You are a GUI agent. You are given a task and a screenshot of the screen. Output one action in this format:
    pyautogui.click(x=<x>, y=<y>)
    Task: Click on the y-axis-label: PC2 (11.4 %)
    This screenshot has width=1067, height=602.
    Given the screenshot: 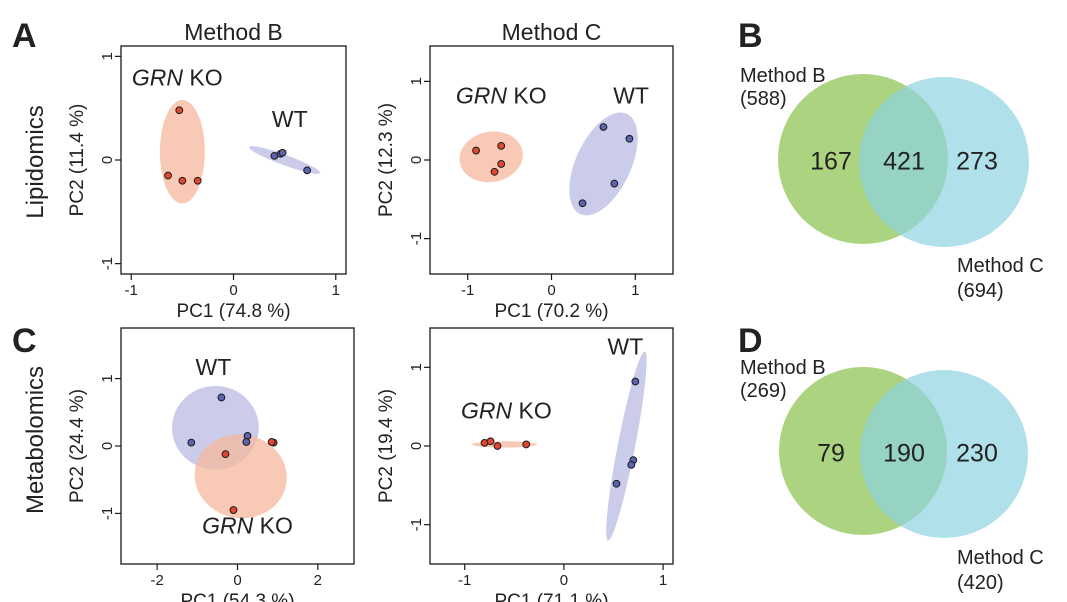 What is the action you would take?
    pyautogui.click(x=77, y=160)
    